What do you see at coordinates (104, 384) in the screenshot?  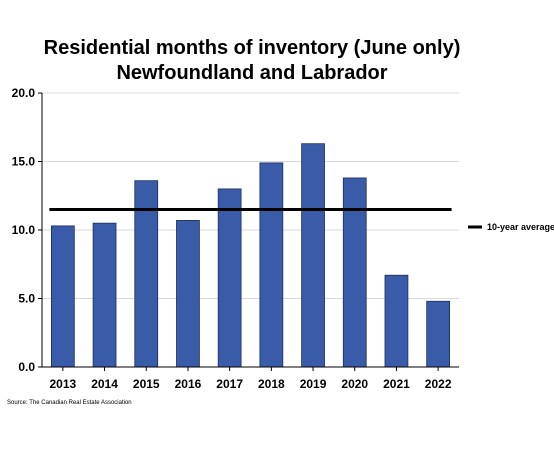 I see `x-tick-label: 2014` at bounding box center [104, 384].